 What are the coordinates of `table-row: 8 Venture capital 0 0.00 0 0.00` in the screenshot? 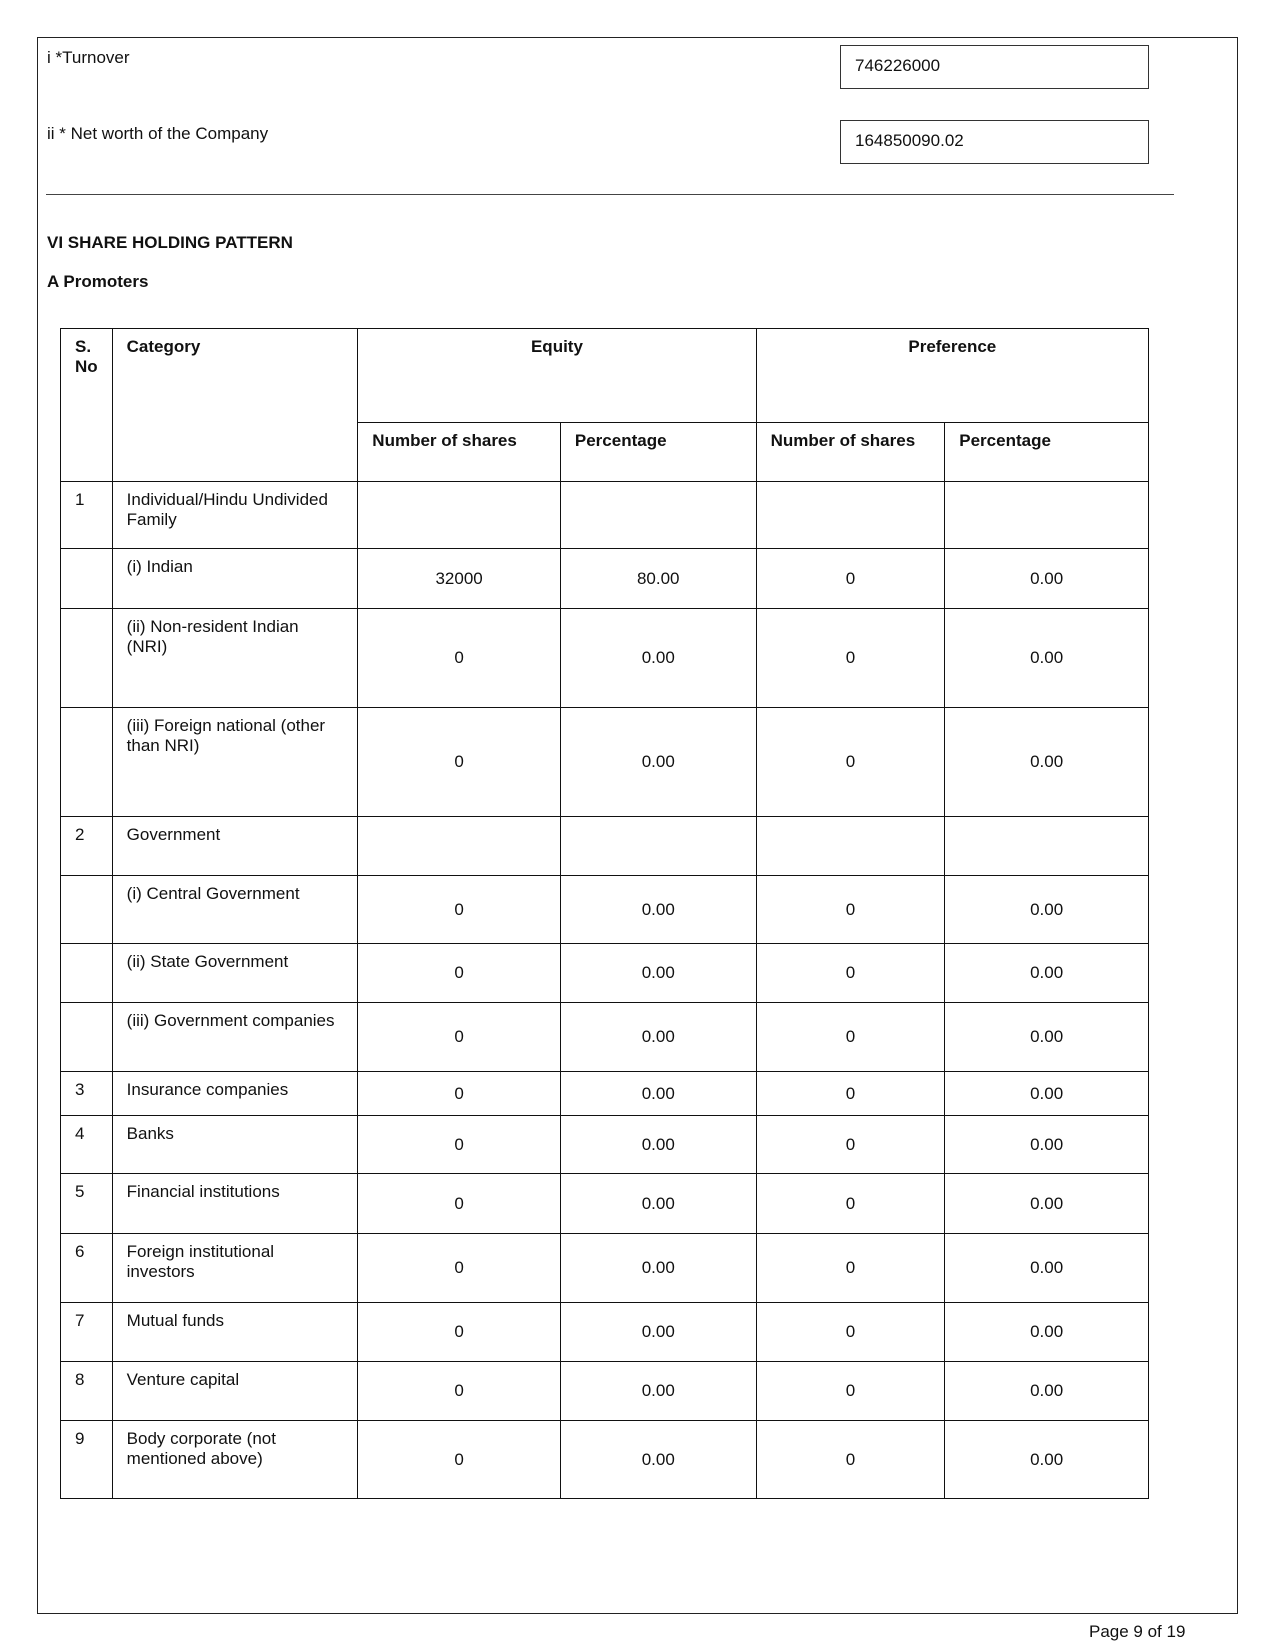 It's located at (604, 1391).